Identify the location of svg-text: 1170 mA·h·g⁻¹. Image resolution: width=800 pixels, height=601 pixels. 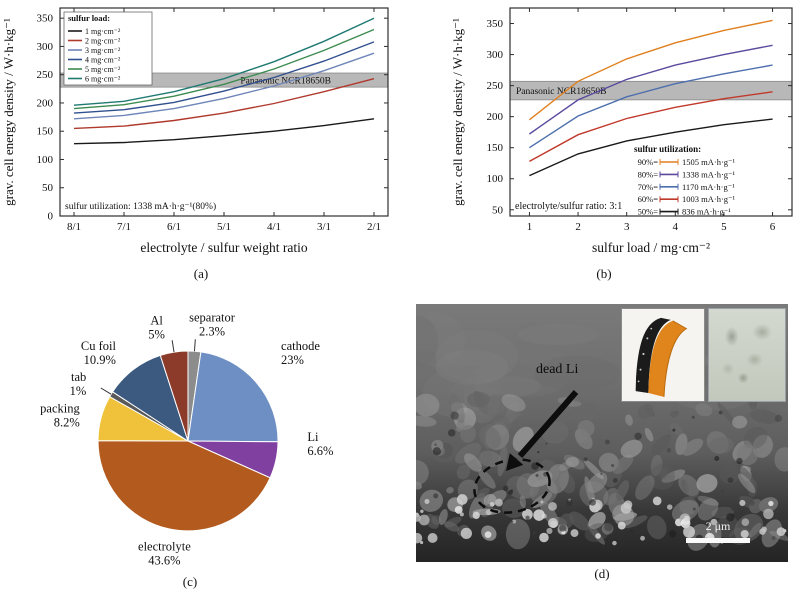
(708, 187).